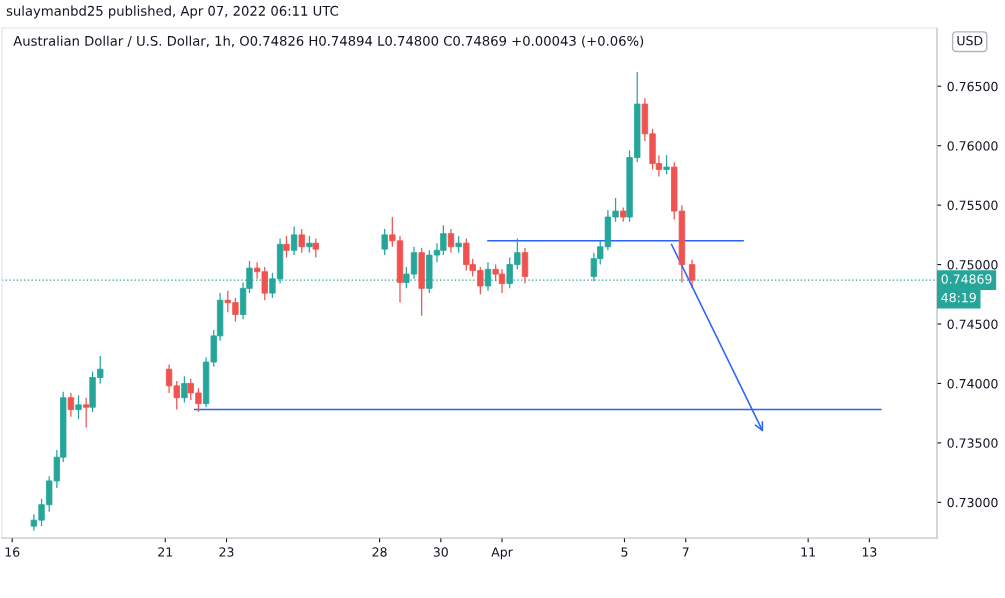  I want to click on x-tick-label: 7, so click(685, 552).